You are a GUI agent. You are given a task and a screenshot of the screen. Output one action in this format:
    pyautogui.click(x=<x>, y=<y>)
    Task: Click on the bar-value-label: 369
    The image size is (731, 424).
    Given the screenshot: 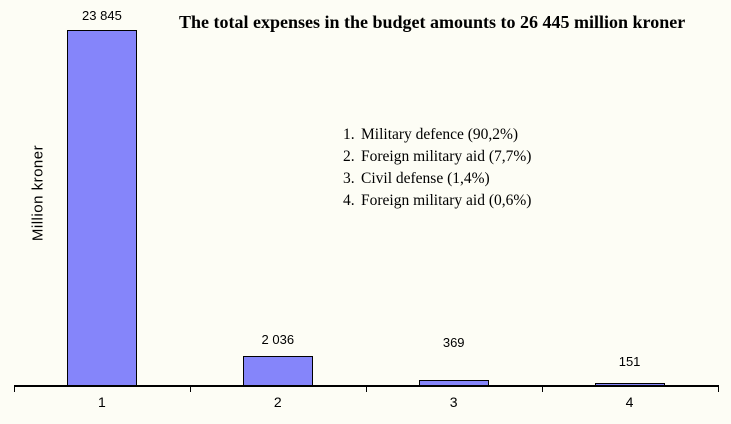 What is the action you would take?
    pyautogui.click(x=453, y=342)
    